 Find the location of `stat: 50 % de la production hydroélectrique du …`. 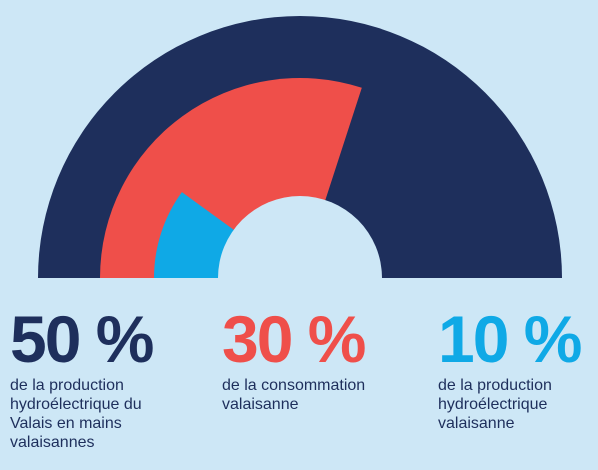

stat: 50 % de la production hydroélectrique du … is located at coordinates (97, 379).